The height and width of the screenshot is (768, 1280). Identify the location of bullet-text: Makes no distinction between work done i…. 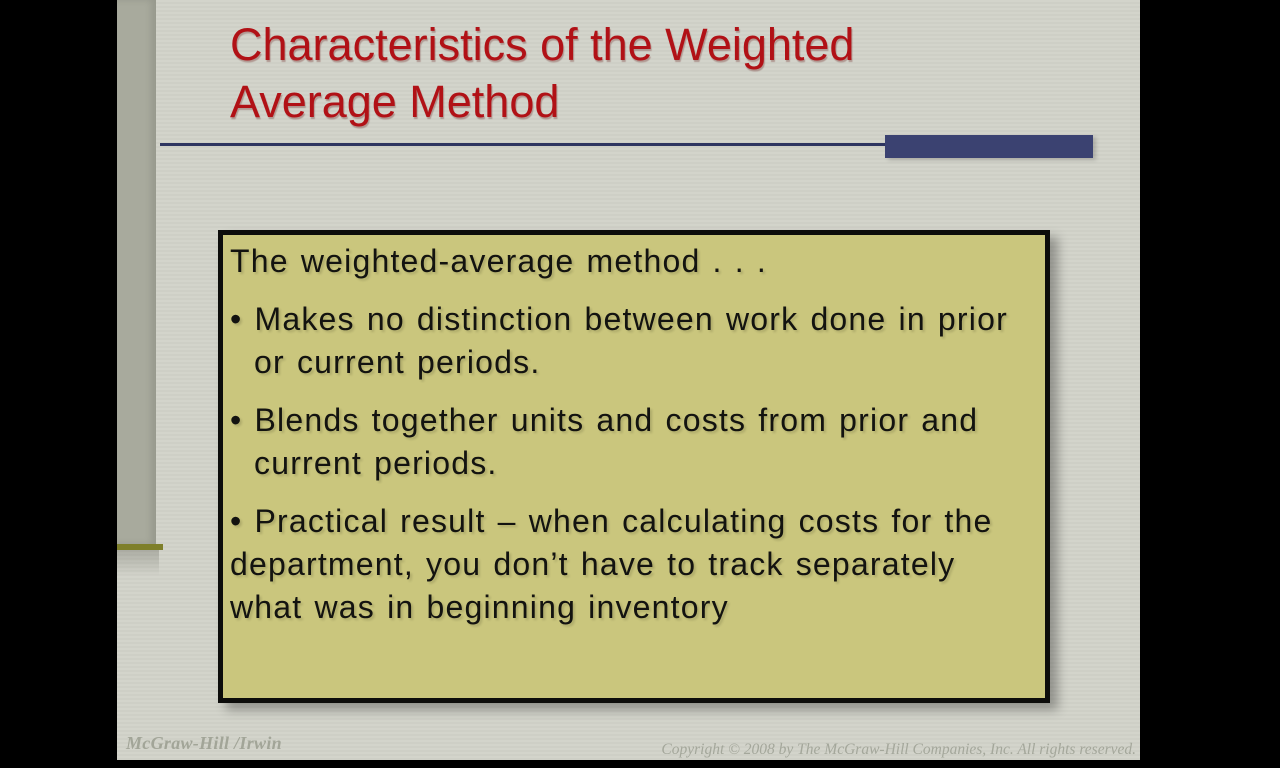
(631, 340).